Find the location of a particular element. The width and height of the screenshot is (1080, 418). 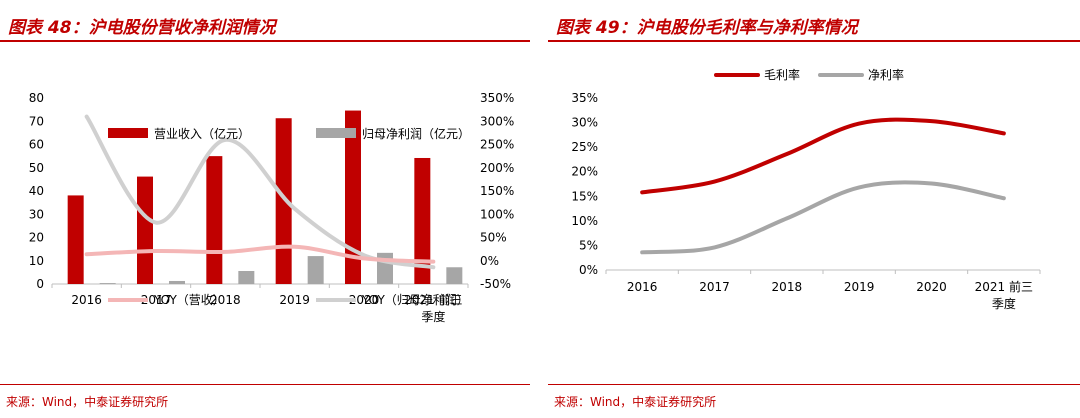

yoy-revenue-line is located at coordinates (260, 254).